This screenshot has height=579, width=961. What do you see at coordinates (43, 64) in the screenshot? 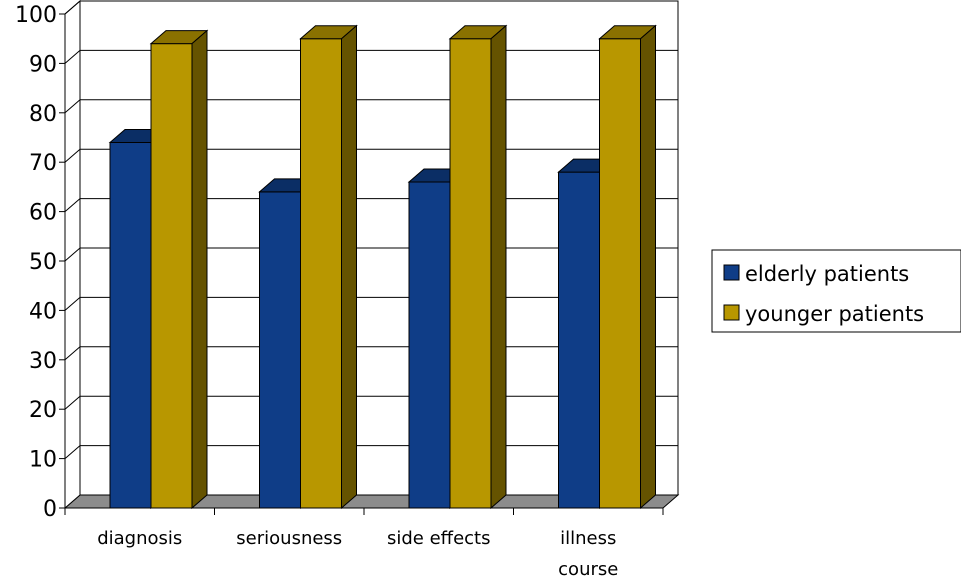
I see `y-tick-label: 90` at bounding box center [43, 64].